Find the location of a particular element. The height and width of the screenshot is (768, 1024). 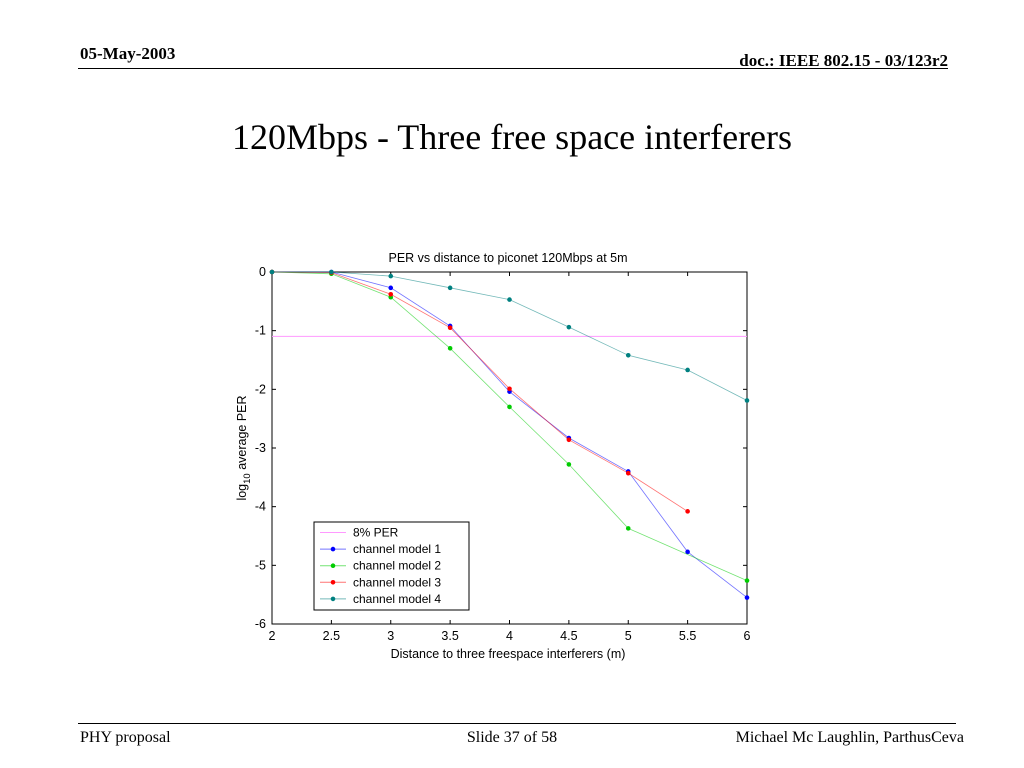

x-tick-label: 5 is located at coordinates (628, 636).